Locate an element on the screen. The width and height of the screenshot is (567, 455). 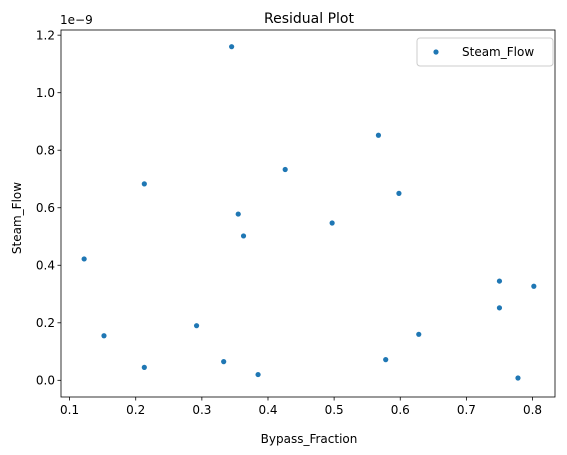
x-tick-label: 0.2 is located at coordinates (135, 410).